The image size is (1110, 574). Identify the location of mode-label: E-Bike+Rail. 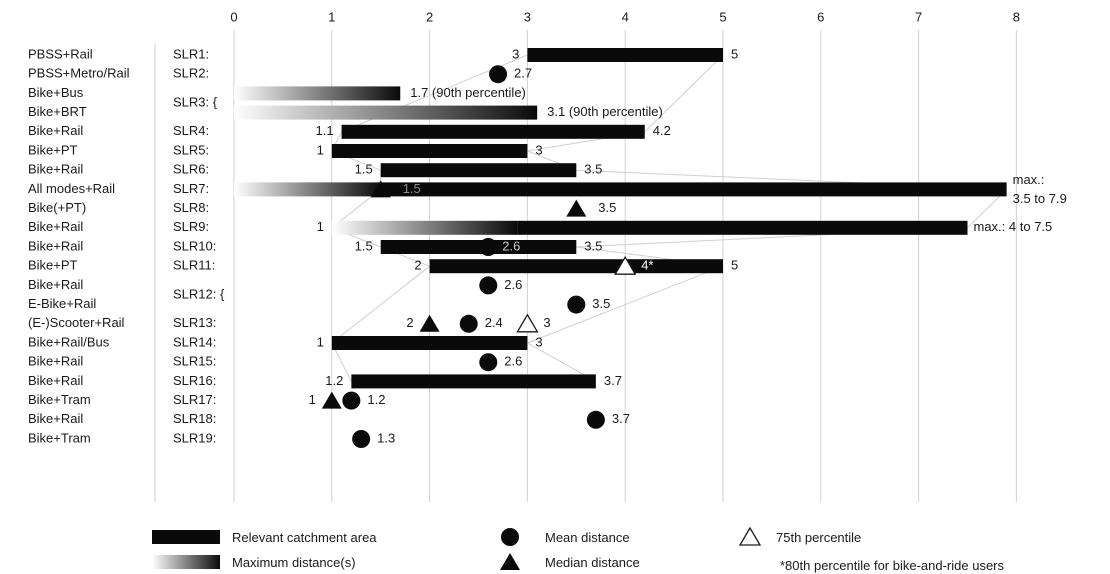
(62, 303).